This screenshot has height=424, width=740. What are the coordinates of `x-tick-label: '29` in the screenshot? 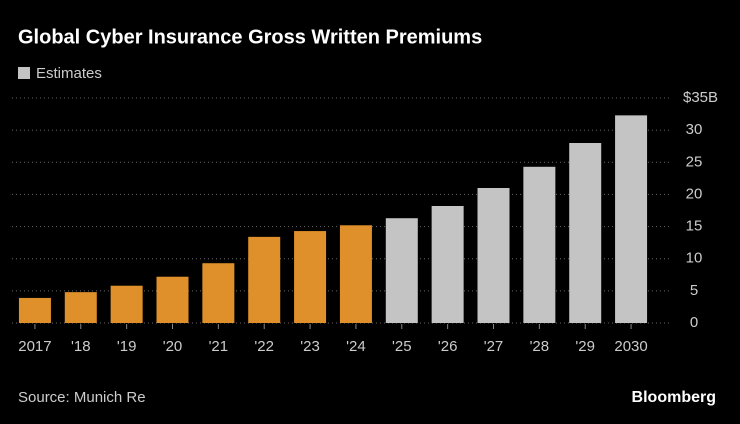 It's located at (585, 346).